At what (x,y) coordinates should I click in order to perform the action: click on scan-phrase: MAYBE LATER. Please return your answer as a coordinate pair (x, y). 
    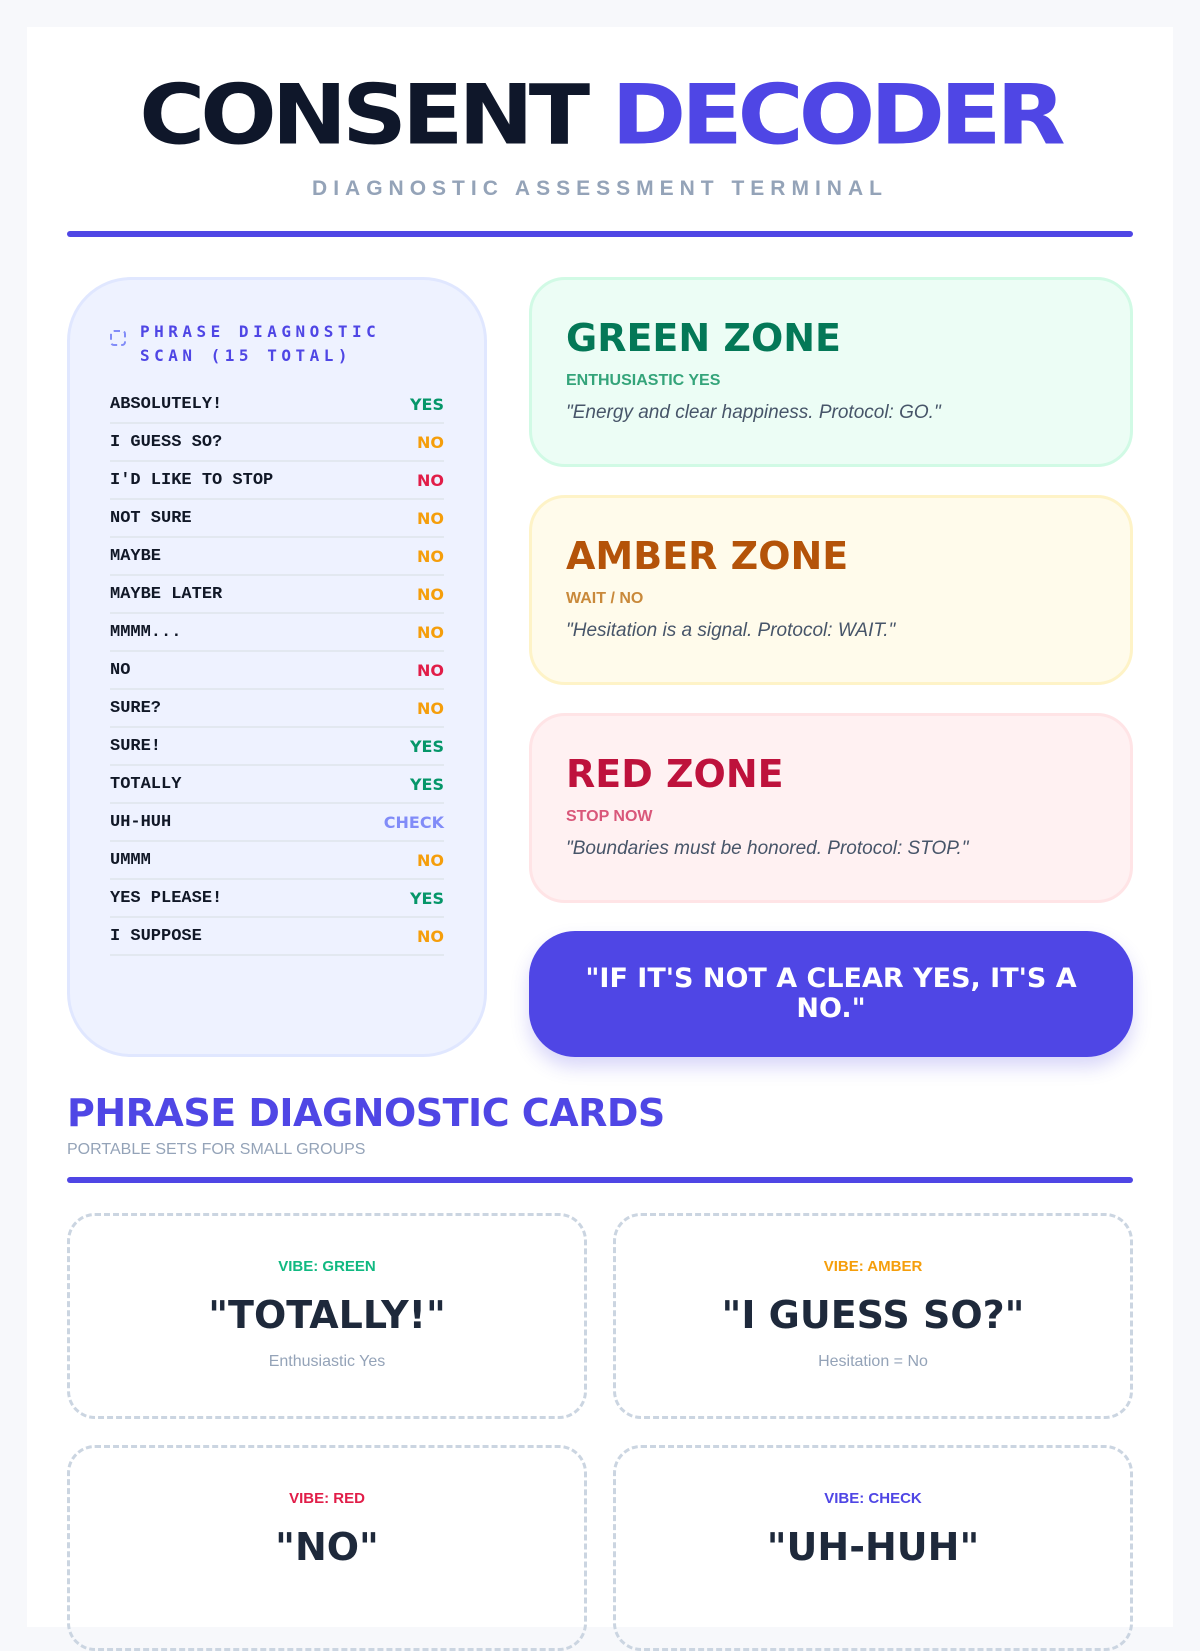
    Looking at the image, I should click on (166, 594).